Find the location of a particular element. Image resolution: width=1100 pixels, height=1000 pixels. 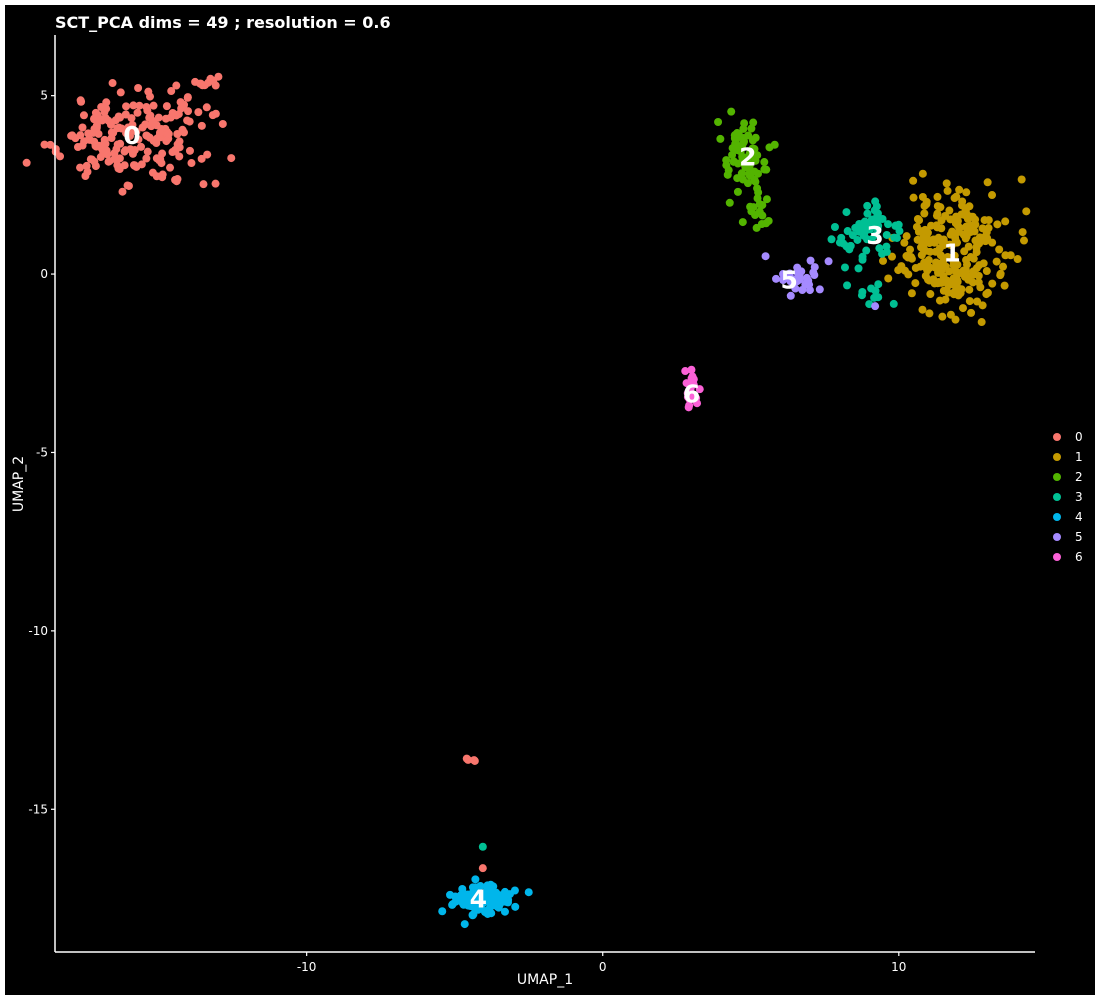

cluster-label-0: 0 is located at coordinates (131, 135).